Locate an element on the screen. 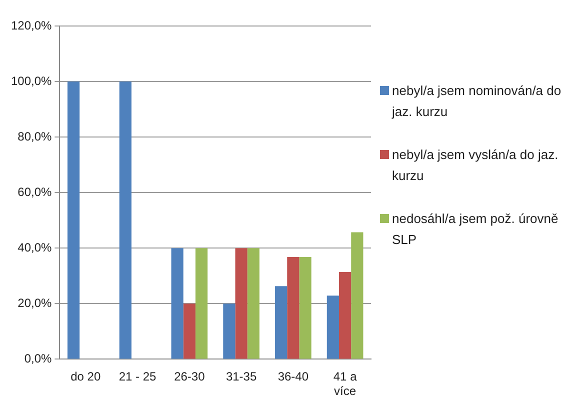 The image size is (576, 404). y-tick-label: 80,0% is located at coordinates (35, 136).